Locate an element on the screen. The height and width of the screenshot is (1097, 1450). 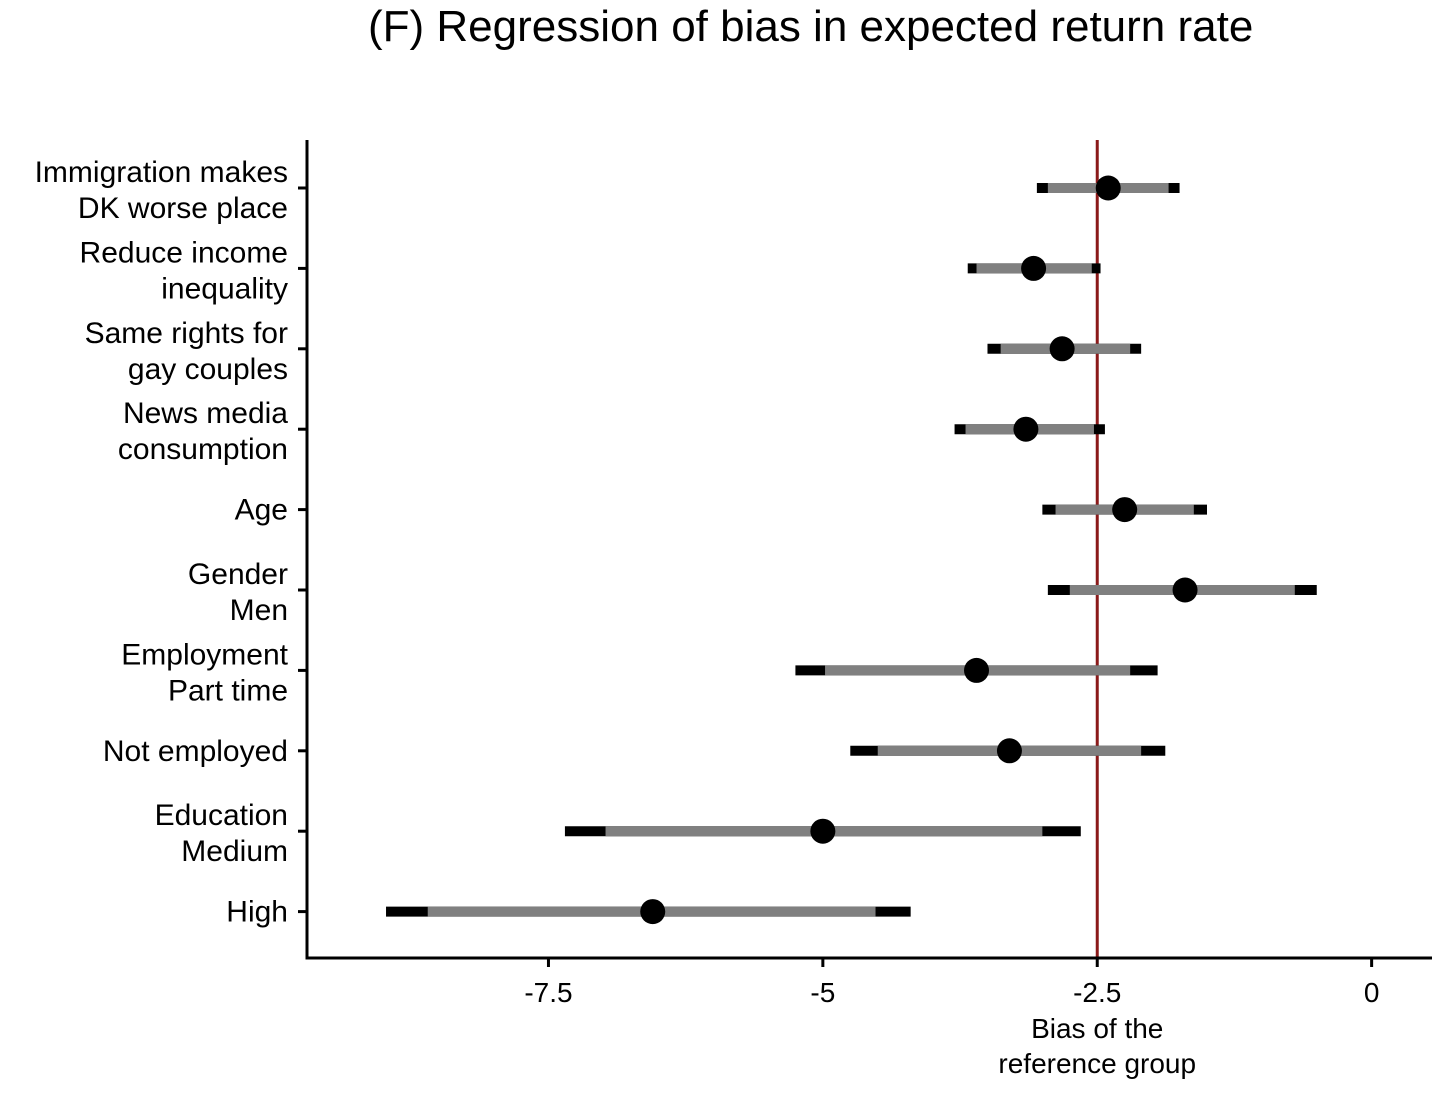
x-tick-label: -5 is located at coordinates (822, 992).